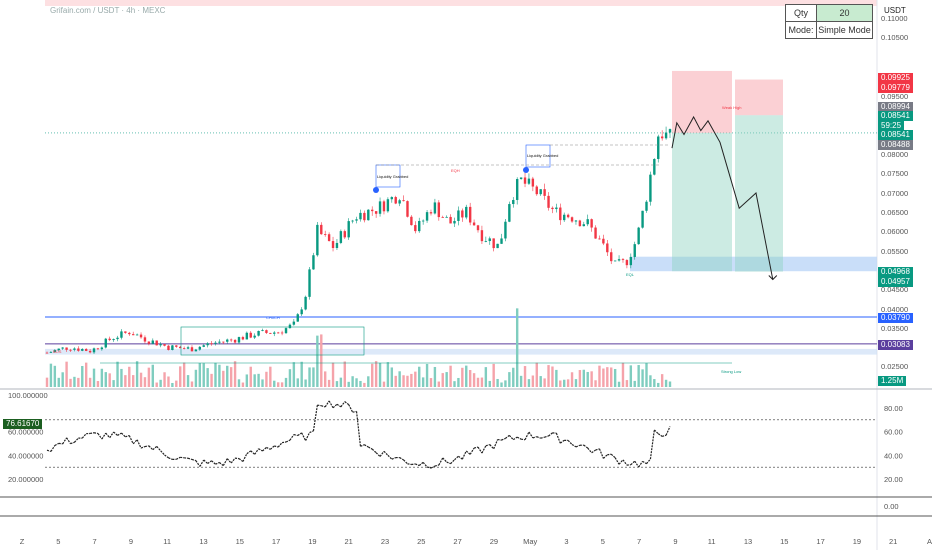 The width and height of the screenshot is (932, 550). What do you see at coordinates (23, 424) in the screenshot?
I see `rsi-value-tag: 76.61670` at bounding box center [23, 424].